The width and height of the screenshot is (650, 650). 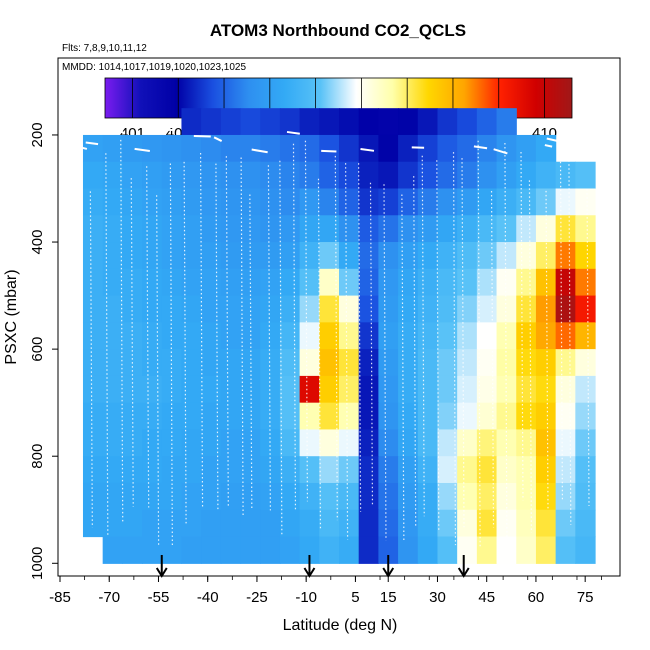 What do you see at coordinates (37, 349) in the screenshot?
I see `y-tick-label: 600` at bounding box center [37, 349].